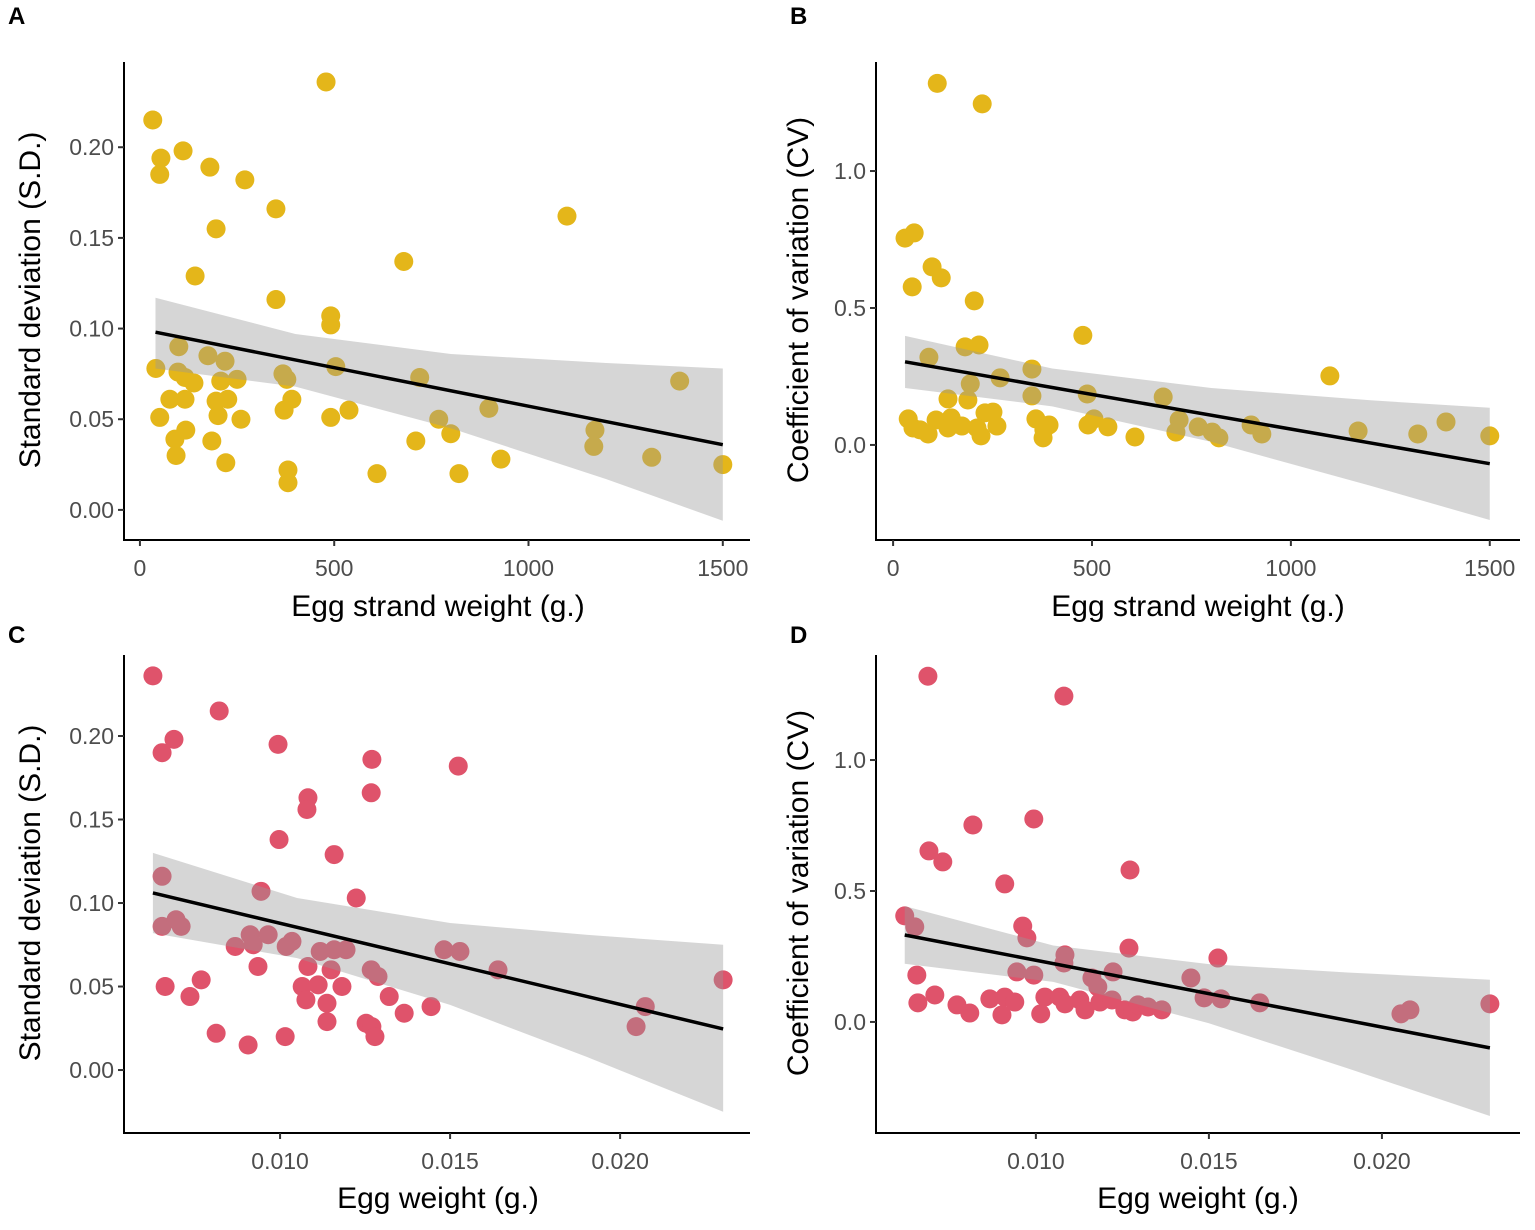 This screenshot has width=1535, height=1230. What do you see at coordinates (1197, 606) in the screenshot?
I see `x-axis-title: Egg strand weight (g.)` at bounding box center [1197, 606].